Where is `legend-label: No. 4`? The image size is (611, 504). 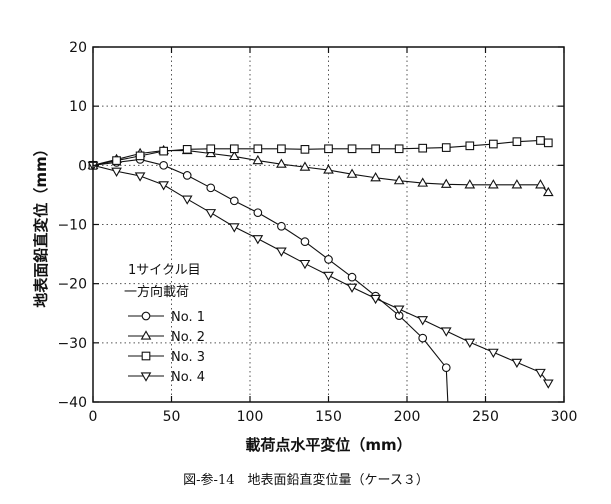
legend-label: No. 4 is located at coordinates (188, 377).